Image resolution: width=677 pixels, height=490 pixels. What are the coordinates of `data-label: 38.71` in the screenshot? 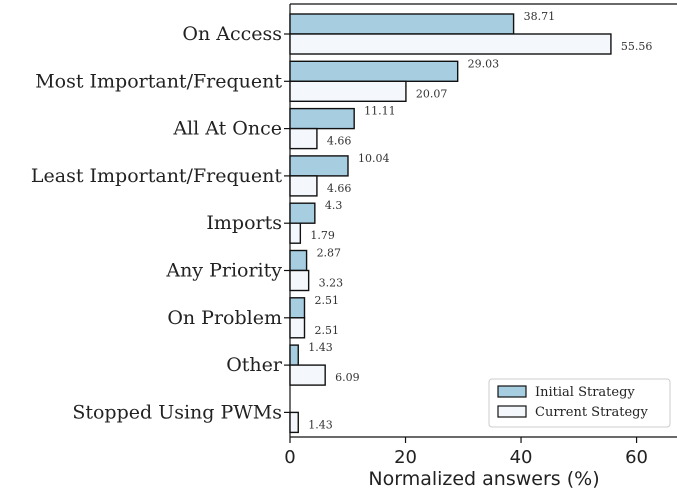 It's located at (540, 16).